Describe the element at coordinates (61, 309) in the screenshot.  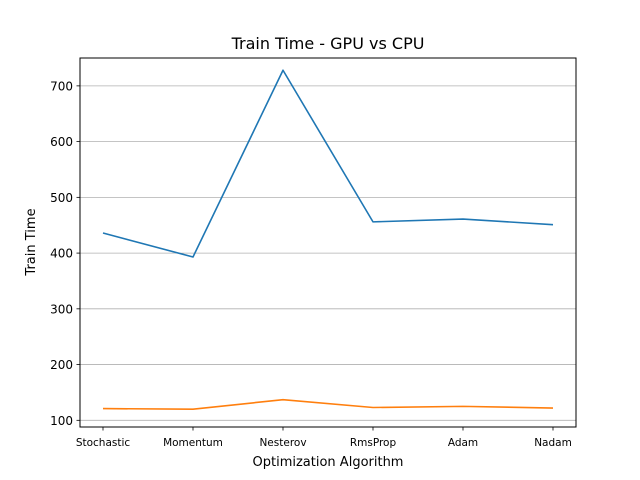
I see `y-tick-label: 300` at that location.